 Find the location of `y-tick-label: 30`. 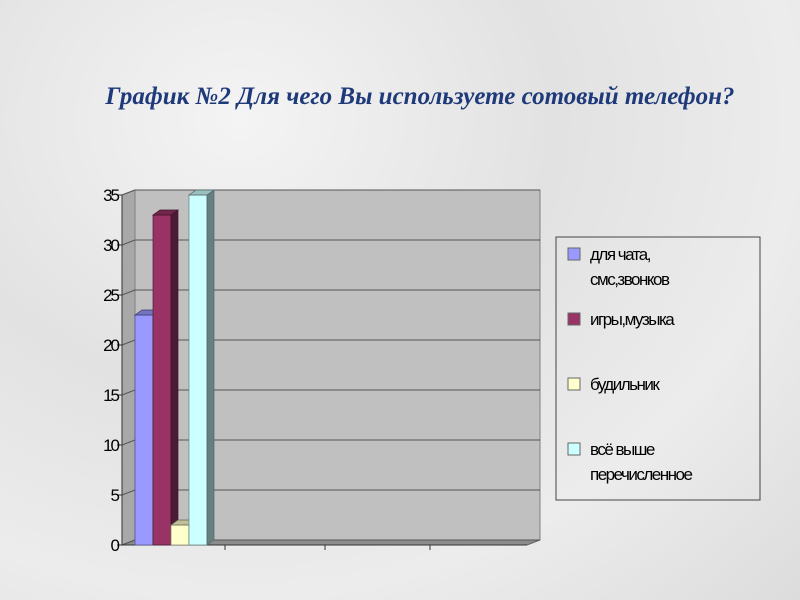

y-tick-label: 30 is located at coordinates (111, 245).